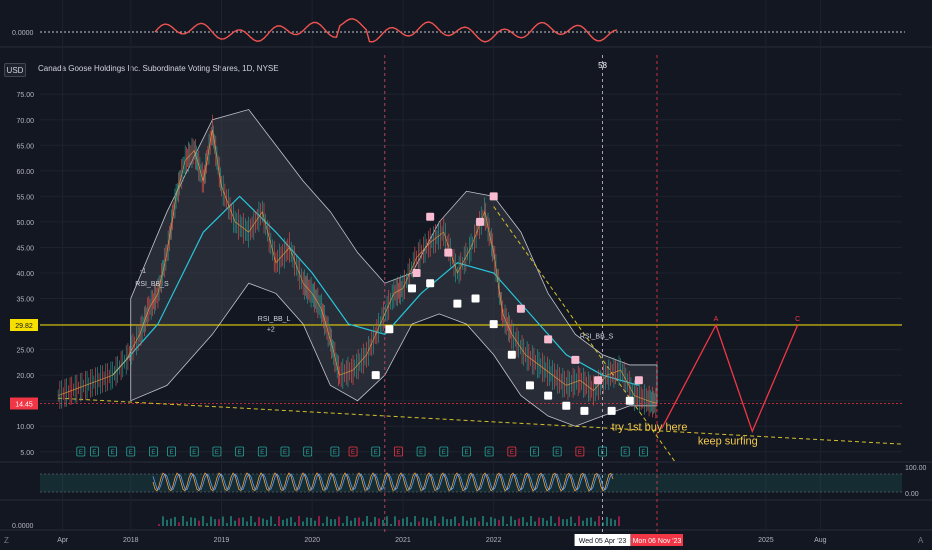  What do you see at coordinates (25, 248) in the screenshot?
I see `y-tick-label: 45.00` at bounding box center [25, 248].